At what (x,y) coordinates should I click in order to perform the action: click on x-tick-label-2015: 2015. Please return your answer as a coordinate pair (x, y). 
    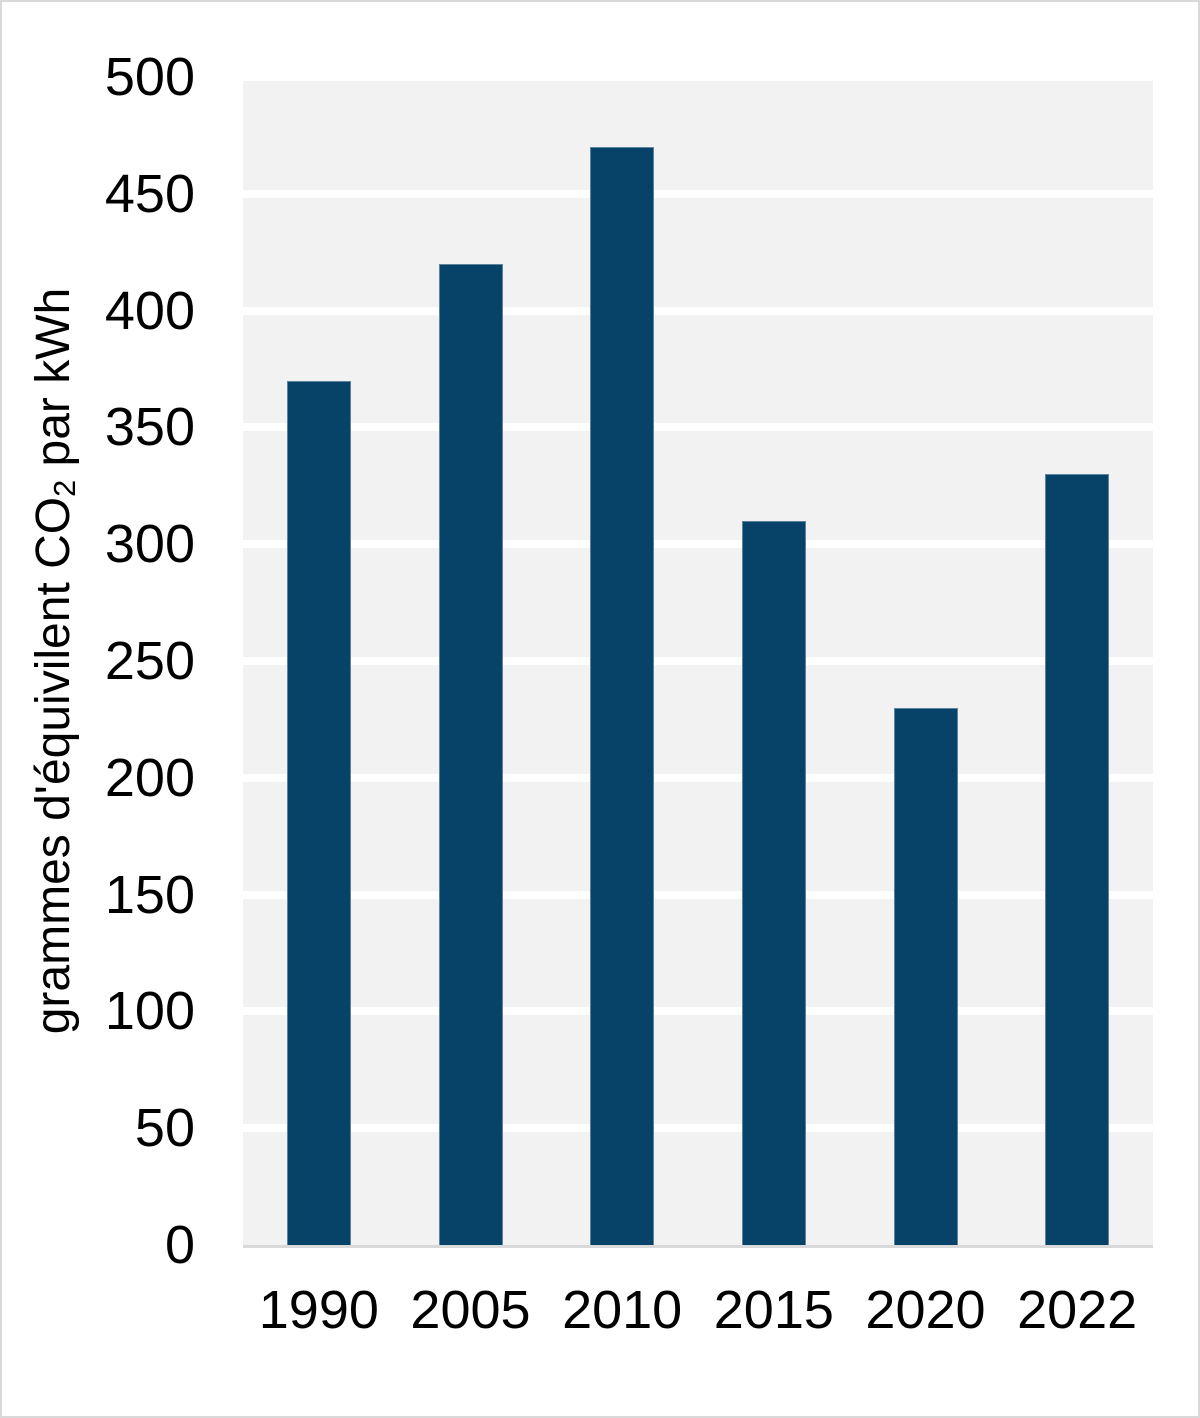
    Looking at the image, I should click on (773, 1310).